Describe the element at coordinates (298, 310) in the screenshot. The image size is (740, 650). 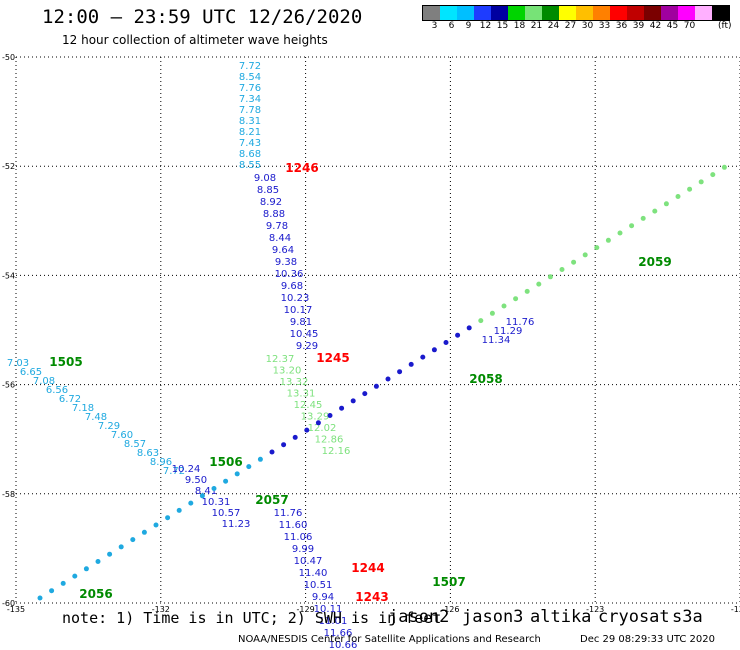
I see `wave-height-value: 10.17` at that location.